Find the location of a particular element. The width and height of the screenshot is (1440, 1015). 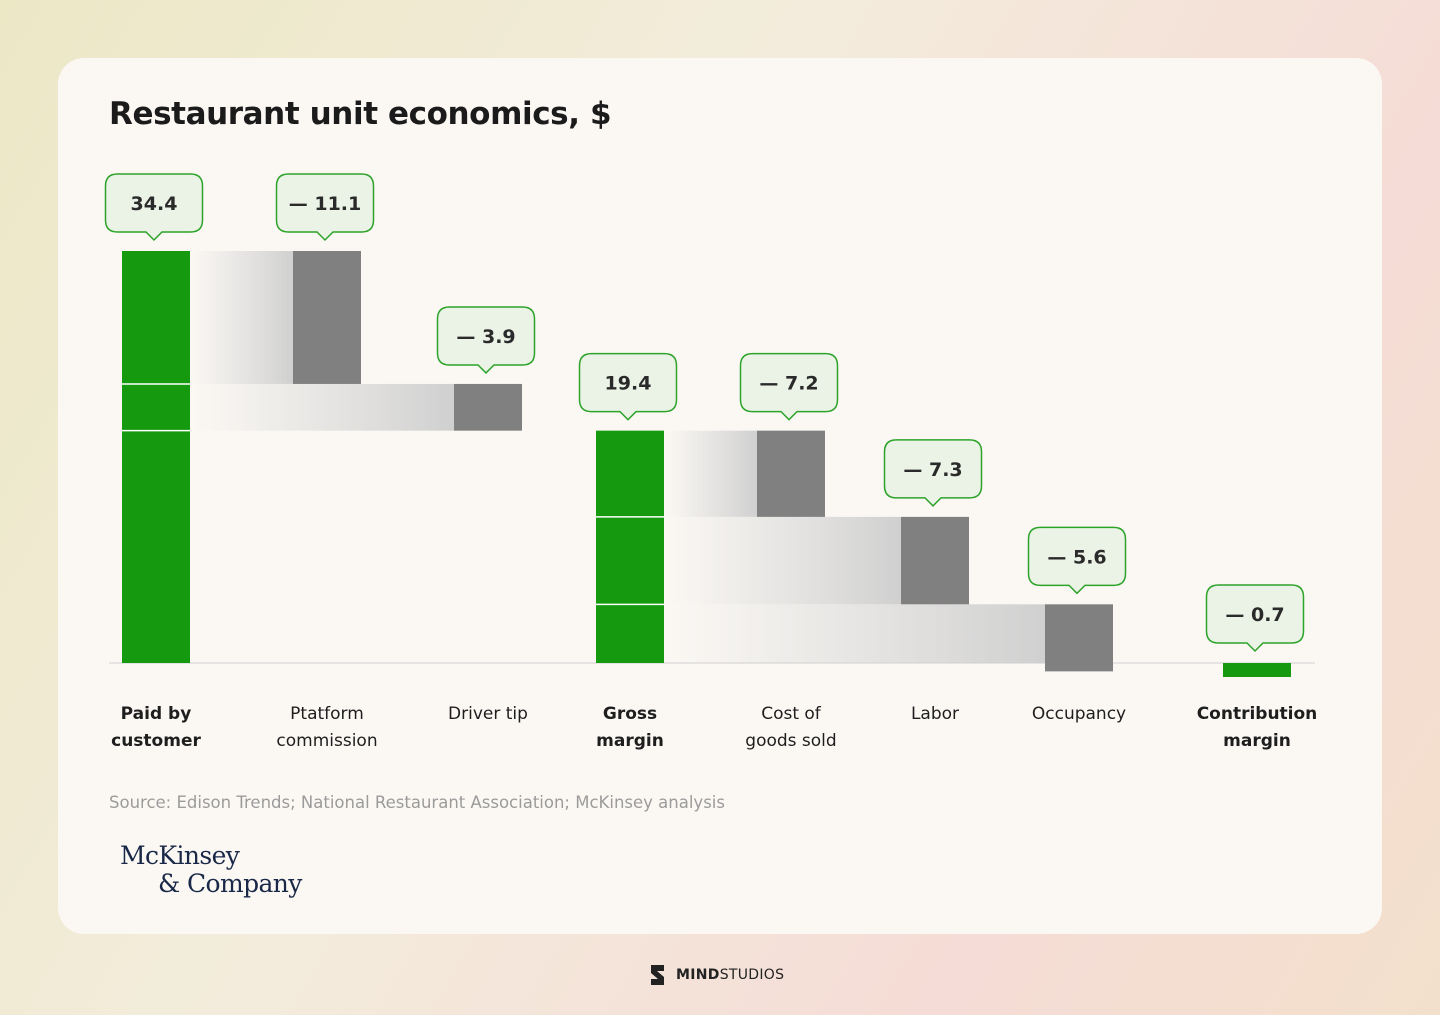

data-label: — 11.1 is located at coordinates (325, 204).